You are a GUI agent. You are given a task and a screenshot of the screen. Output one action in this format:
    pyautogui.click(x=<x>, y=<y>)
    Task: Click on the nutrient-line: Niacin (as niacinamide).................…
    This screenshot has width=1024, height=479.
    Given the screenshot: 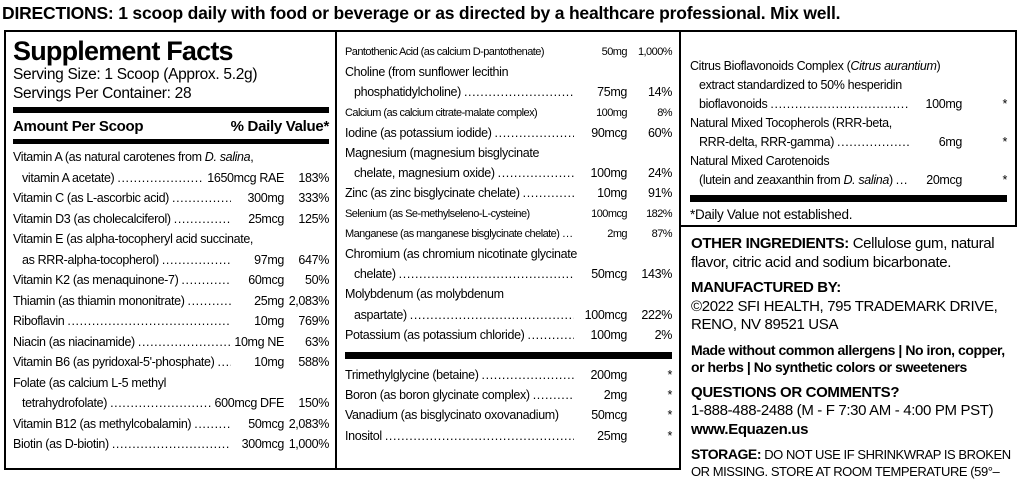 What is the action you would take?
    pyautogui.click(x=171, y=342)
    